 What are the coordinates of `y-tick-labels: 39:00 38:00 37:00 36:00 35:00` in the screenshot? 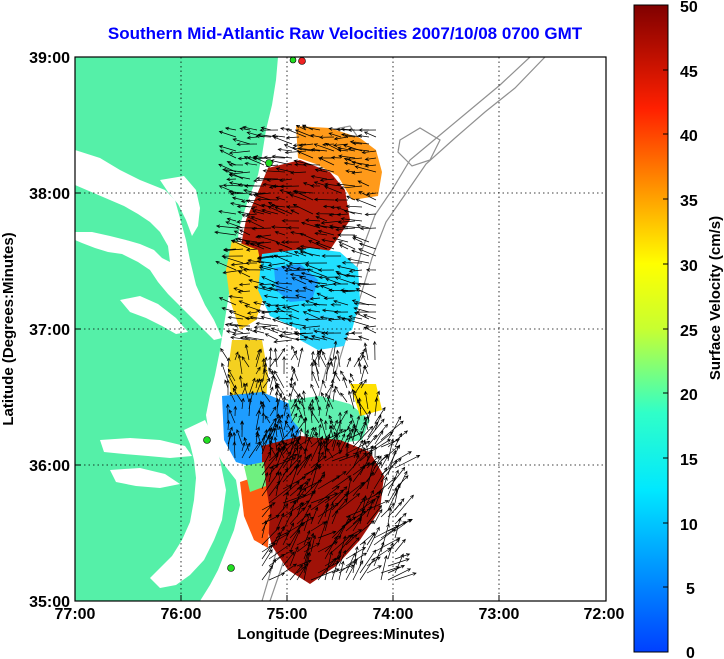 It's located at (49, 330).